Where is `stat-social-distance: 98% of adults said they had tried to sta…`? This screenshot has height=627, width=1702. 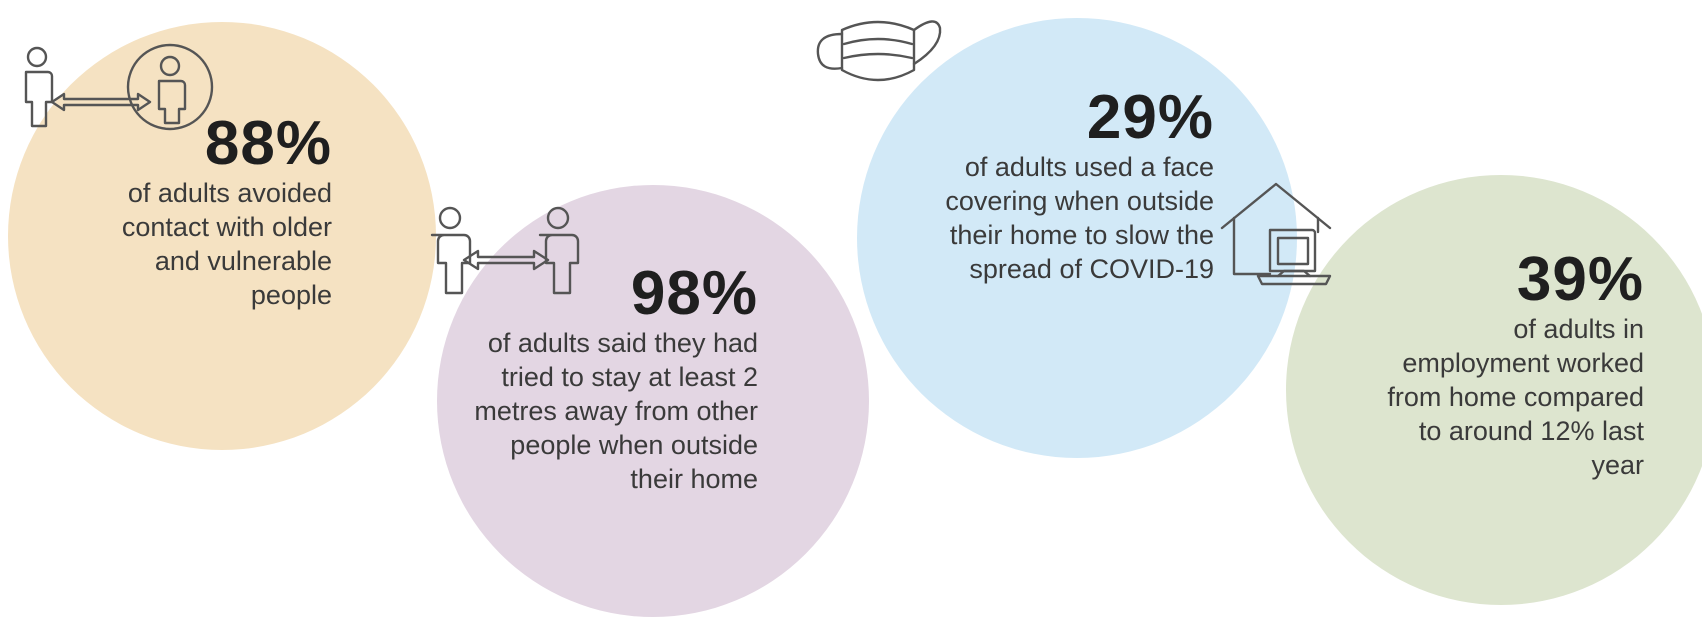 stat-social-distance: 98% of adults said they had tried to sta… is located at coordinates (616, 379).